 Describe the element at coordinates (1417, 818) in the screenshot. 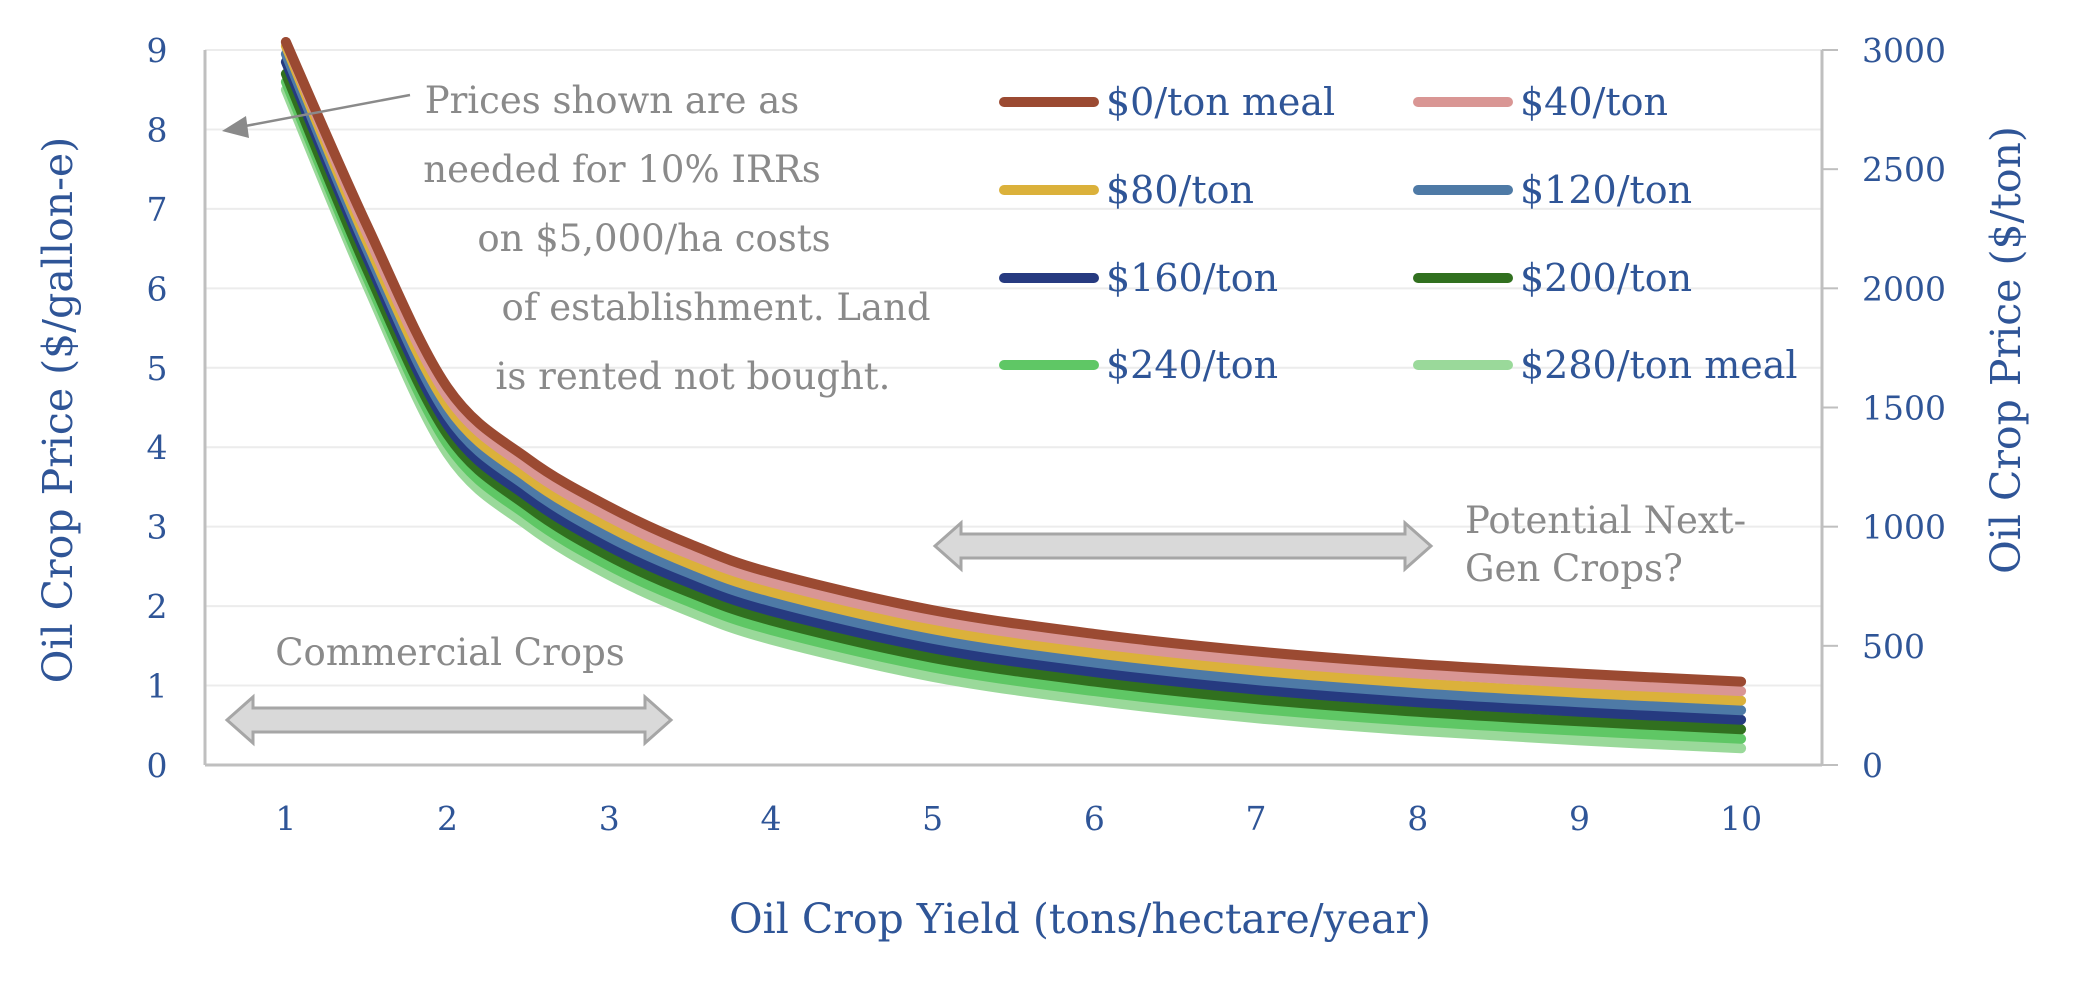

I see `x-tick-label: 8` at that location.